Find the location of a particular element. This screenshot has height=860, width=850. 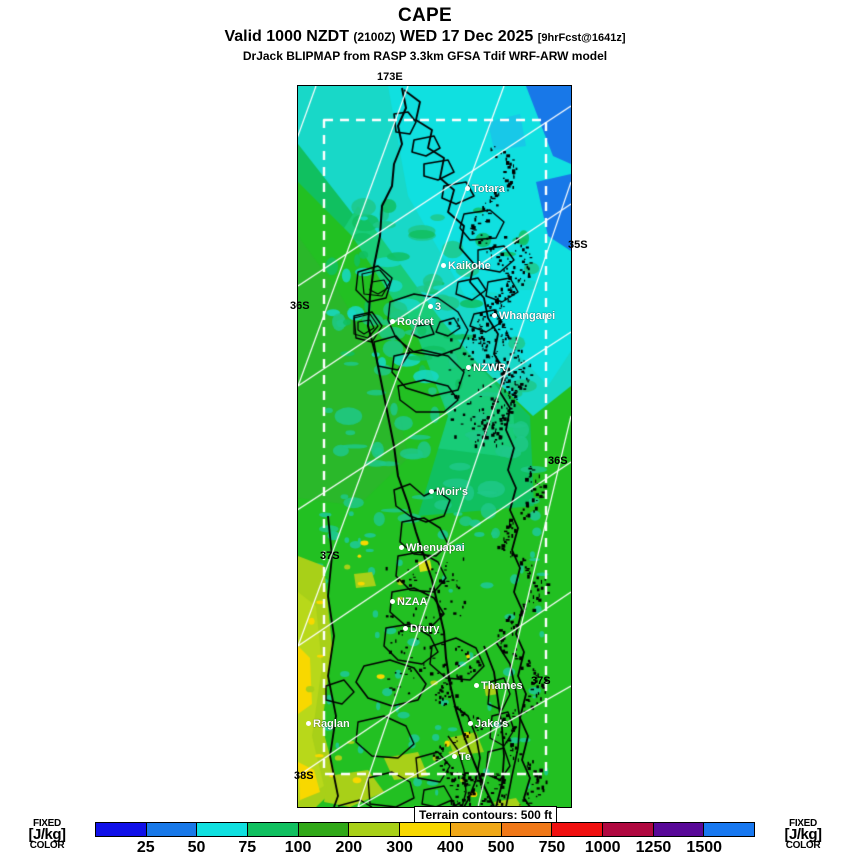

legend-units-label-left: [J/kg] is located at coordinates (47, 834).